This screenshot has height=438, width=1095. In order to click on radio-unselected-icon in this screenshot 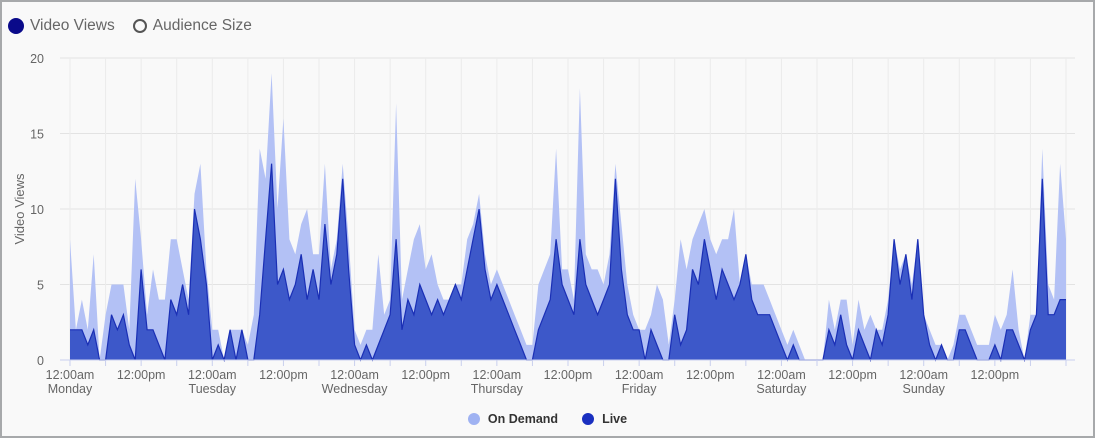, I will do `click(139, 26)`.